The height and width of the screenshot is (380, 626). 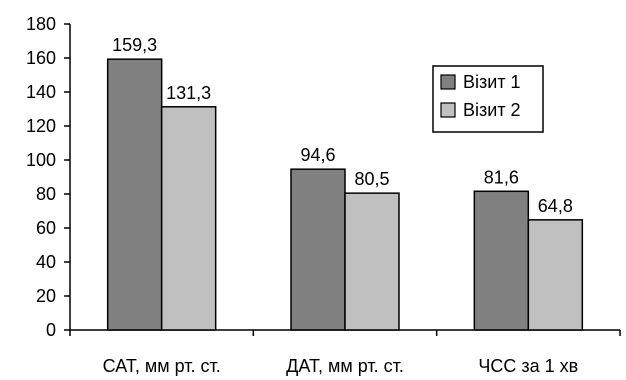 What do you see at coordinates (317, 155) in the screenshot?
I see `data-label: 94,6` at bounding box center [317, 155].